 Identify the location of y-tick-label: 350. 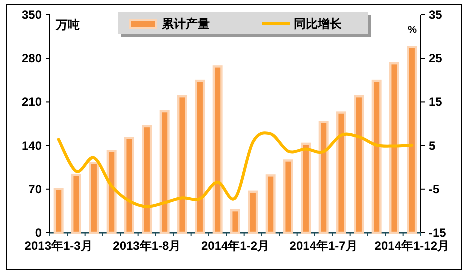
(32, 15).